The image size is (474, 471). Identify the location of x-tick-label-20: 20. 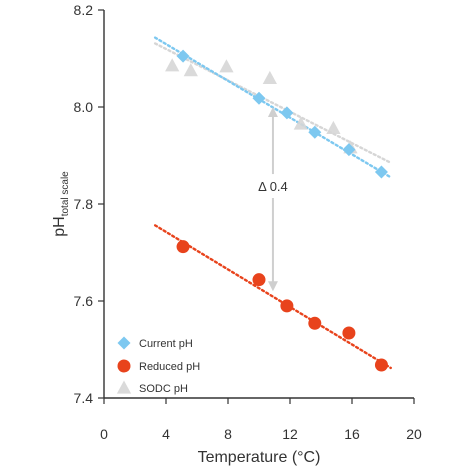
(414, 434).